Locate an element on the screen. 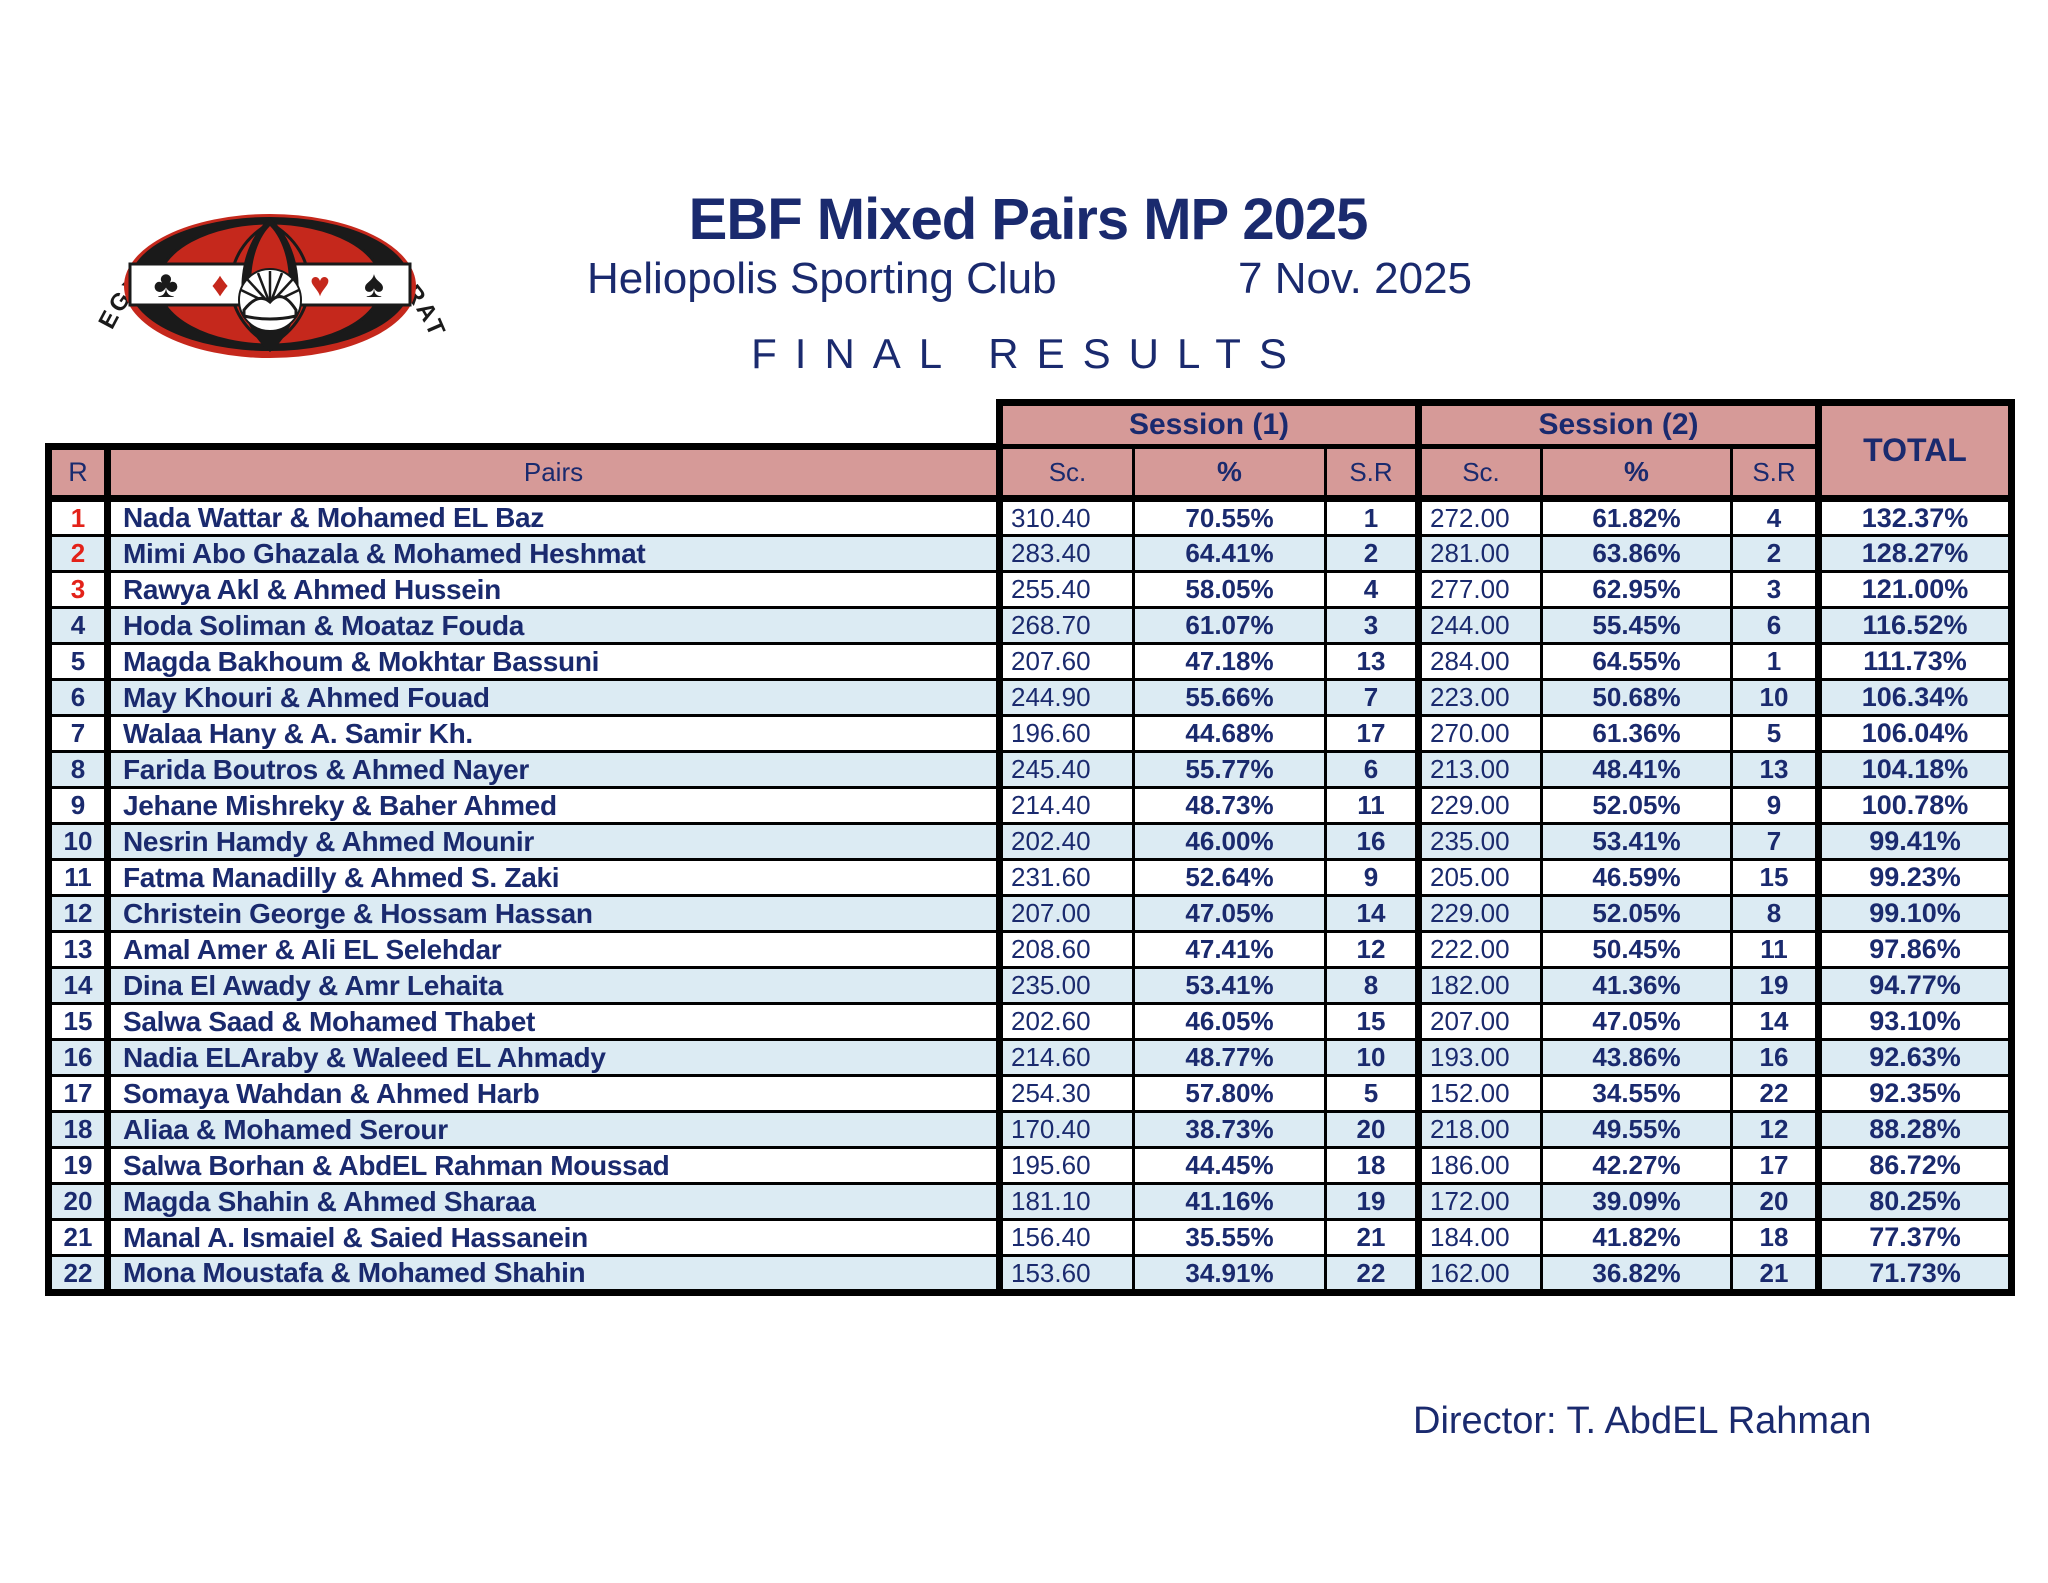 The height and width of the screenshot is (1583, 2048). s1-score-cell: 244.90 is located at coordinates (1067, 697).